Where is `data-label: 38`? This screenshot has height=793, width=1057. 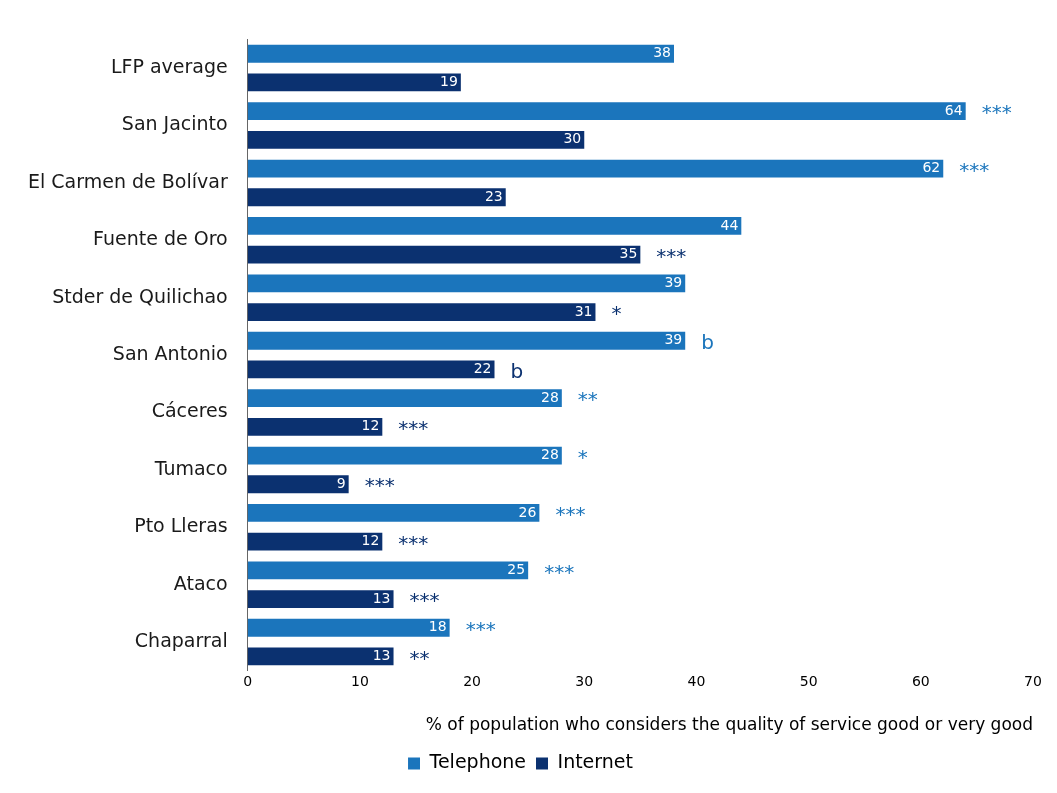
data-label: 38 is located at coordinates (662, 52).